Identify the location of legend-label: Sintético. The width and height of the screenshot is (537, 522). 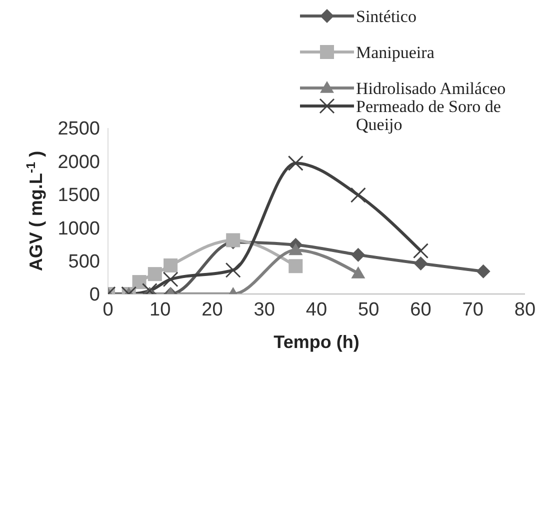
(386, 16).